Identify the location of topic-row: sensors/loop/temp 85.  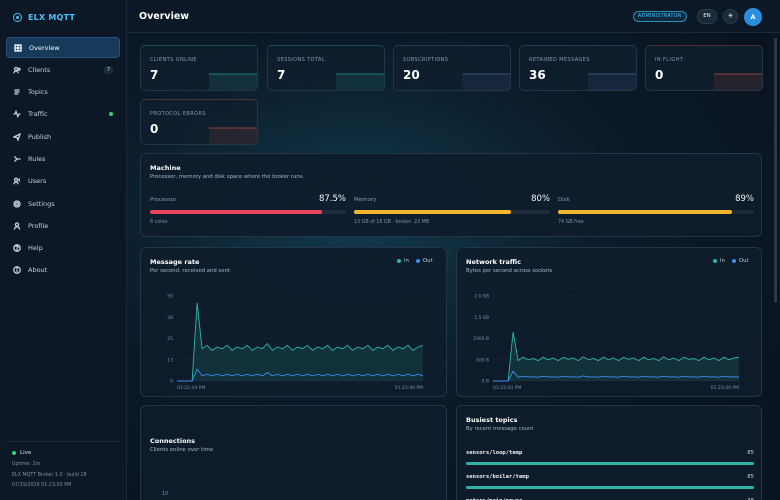
(610, 461).